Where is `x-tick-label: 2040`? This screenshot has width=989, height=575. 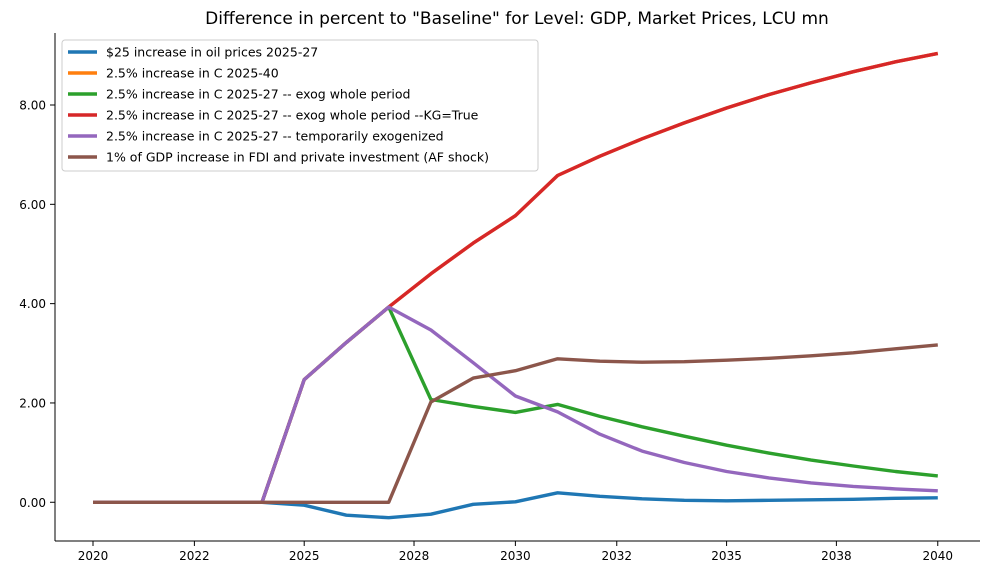 x-tick-label: 2040 is located at coordinates (937, 556).